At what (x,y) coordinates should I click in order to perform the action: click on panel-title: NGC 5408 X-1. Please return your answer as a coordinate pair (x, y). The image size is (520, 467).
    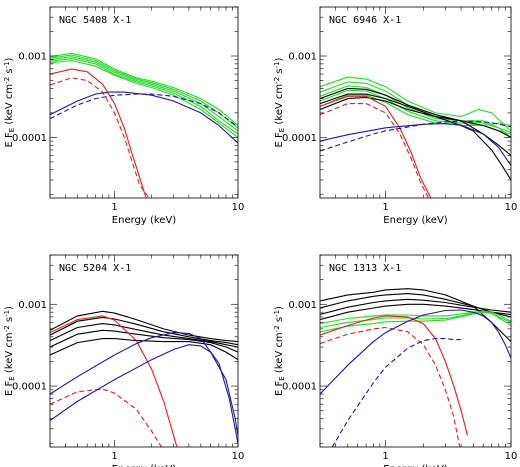
    Looking at the image, I should click on (95, 20).